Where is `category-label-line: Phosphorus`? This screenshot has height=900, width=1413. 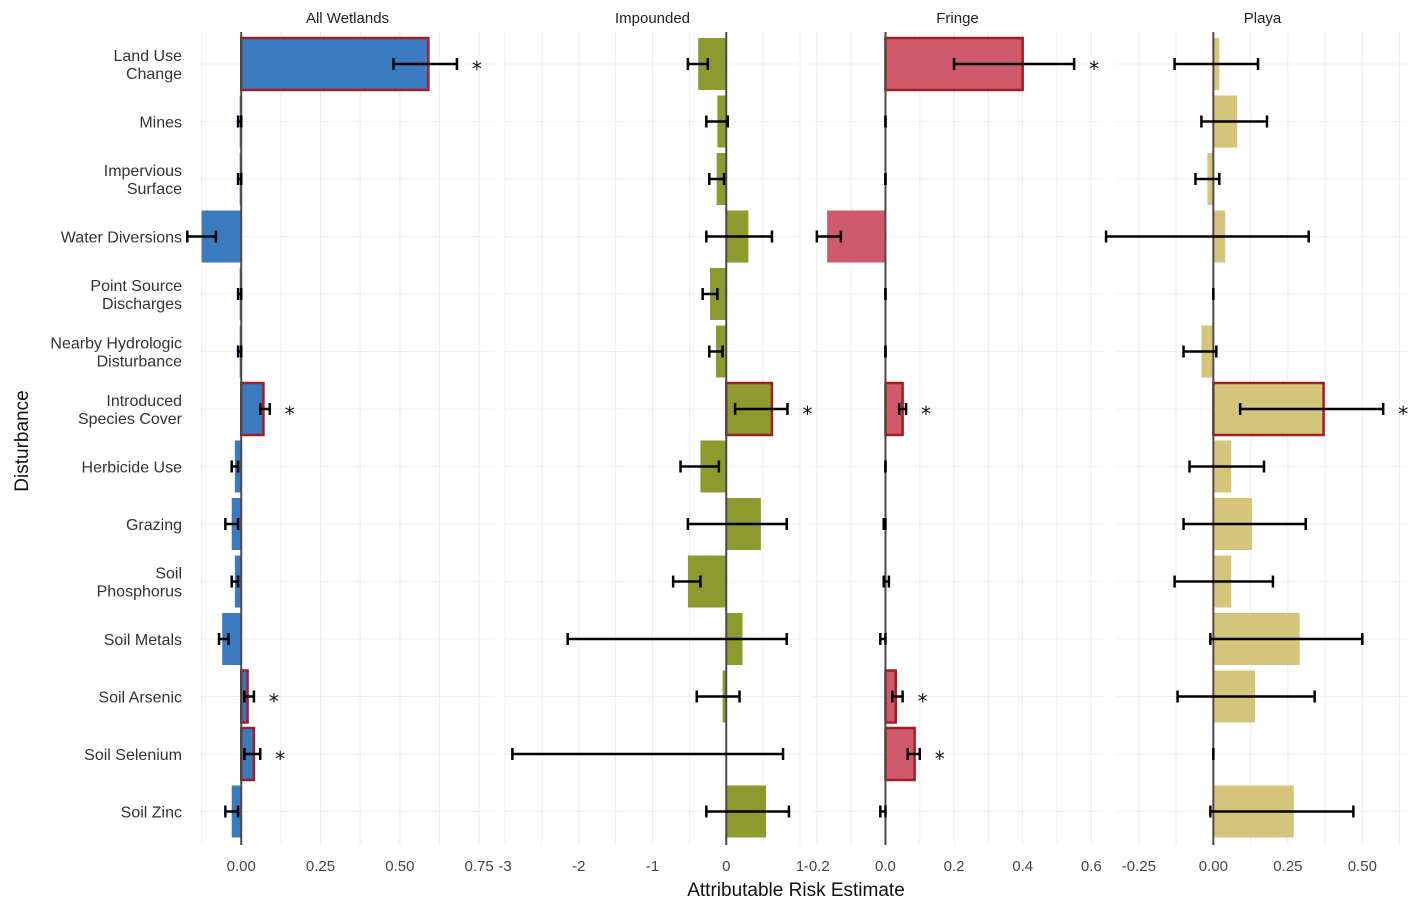
category-label-line: Phosphorus is located at coordinates (139, 592).